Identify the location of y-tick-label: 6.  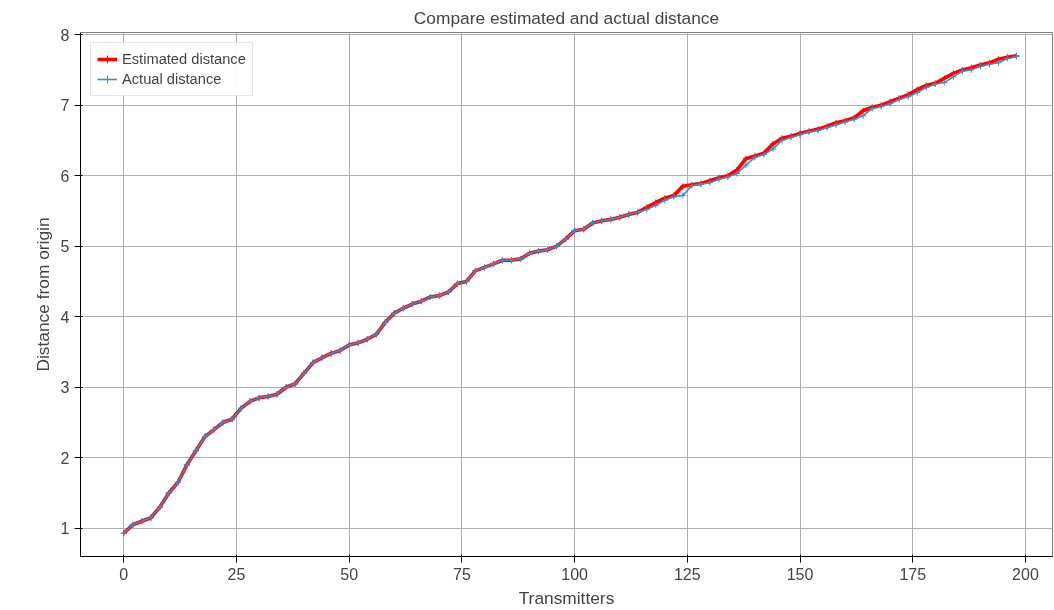
(65, 176).